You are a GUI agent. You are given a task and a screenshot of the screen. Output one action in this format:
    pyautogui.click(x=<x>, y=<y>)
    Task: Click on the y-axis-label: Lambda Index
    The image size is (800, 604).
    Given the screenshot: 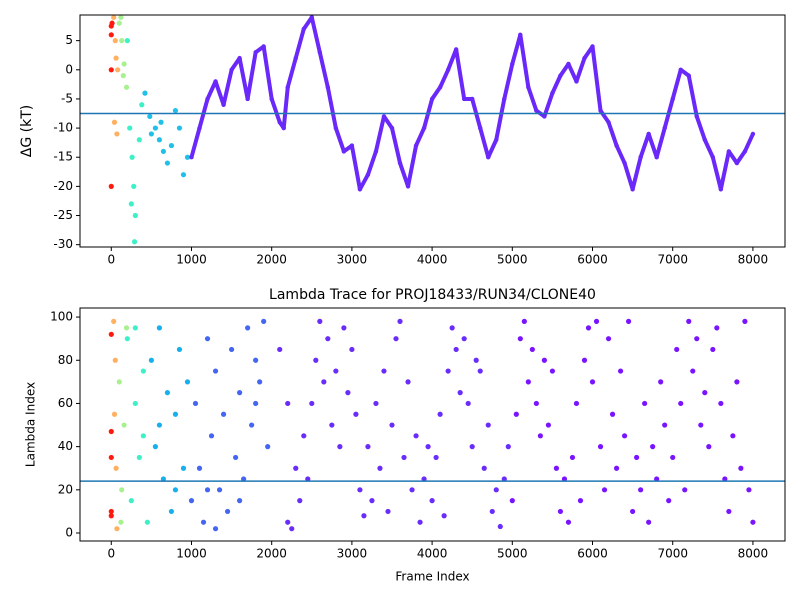 What is the action you would take?
    pyautogui.click(x=31, y=424)
    